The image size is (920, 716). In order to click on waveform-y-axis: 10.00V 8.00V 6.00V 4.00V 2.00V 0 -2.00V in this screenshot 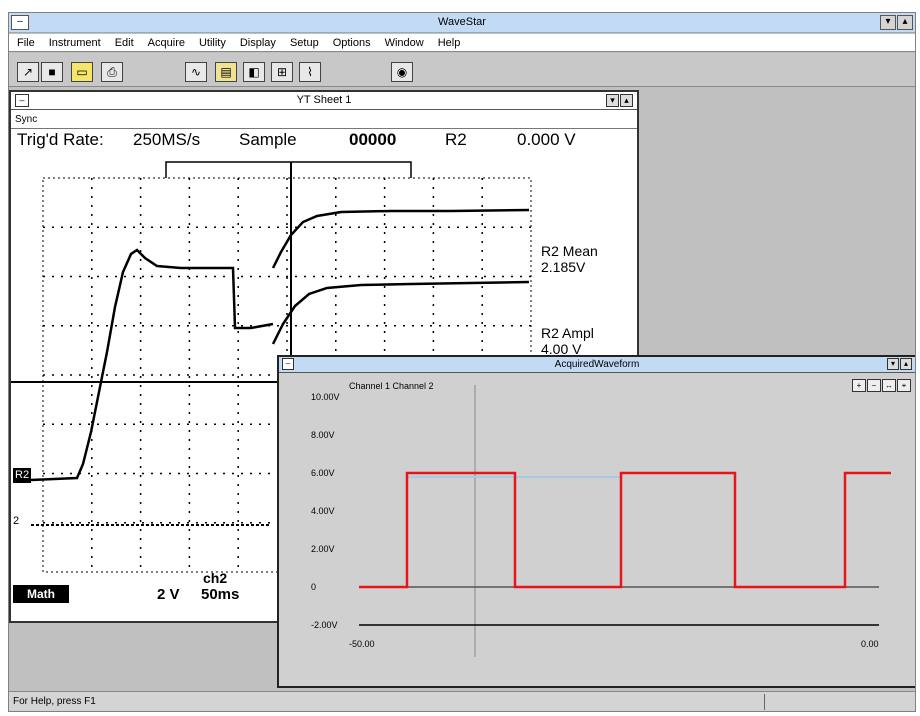, I will do `click(325, 511)`.